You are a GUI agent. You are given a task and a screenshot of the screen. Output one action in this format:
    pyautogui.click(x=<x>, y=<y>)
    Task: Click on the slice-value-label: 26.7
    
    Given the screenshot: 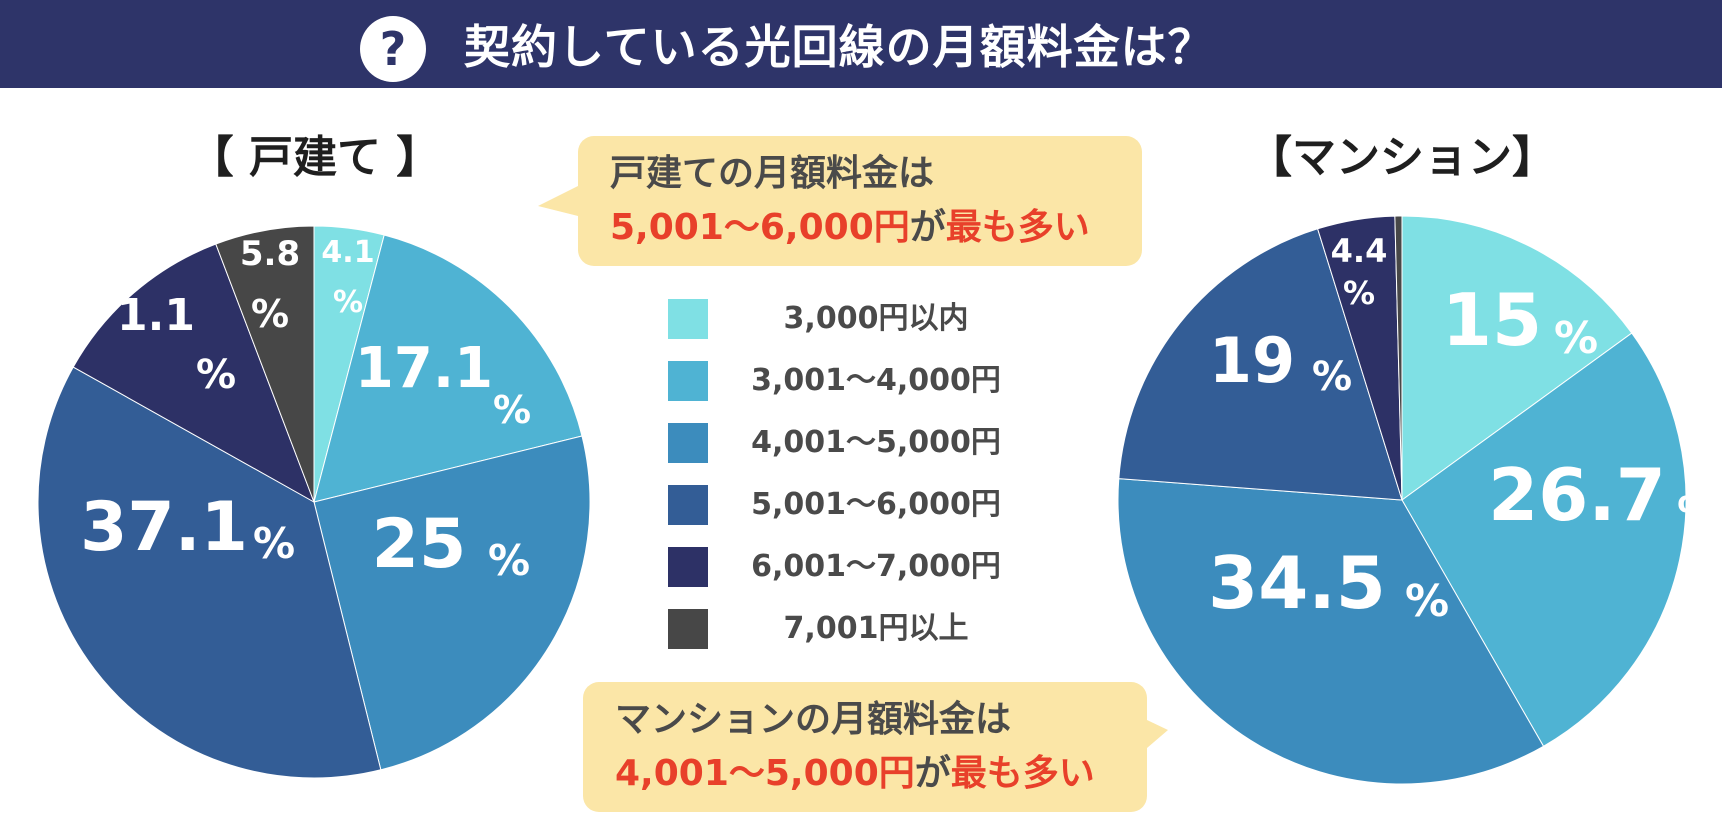 What is the action you would take?
    pyautogui.click(x=1577, y=495)
    